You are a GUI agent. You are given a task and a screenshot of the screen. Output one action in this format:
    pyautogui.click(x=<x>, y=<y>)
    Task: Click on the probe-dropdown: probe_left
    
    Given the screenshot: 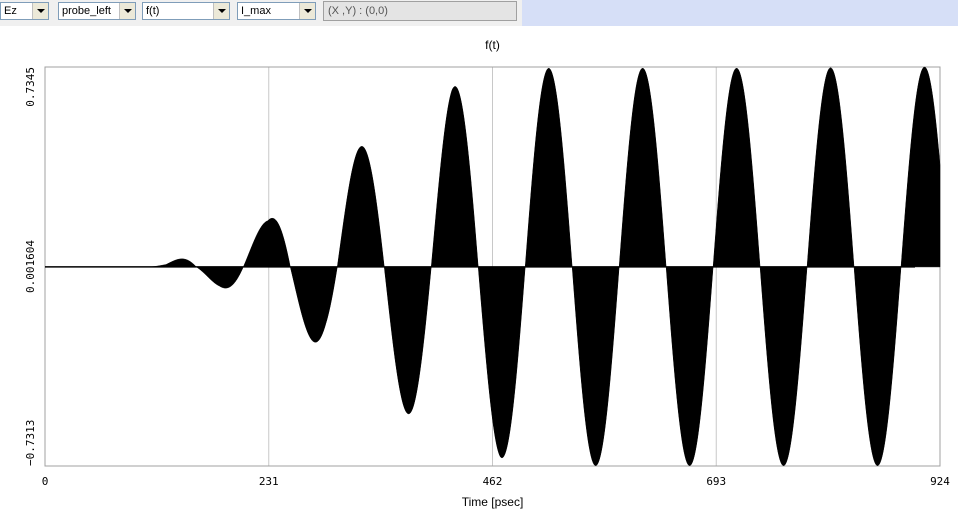 What is the action you would take?
    pyautogui.click(x=97, y=11)
    